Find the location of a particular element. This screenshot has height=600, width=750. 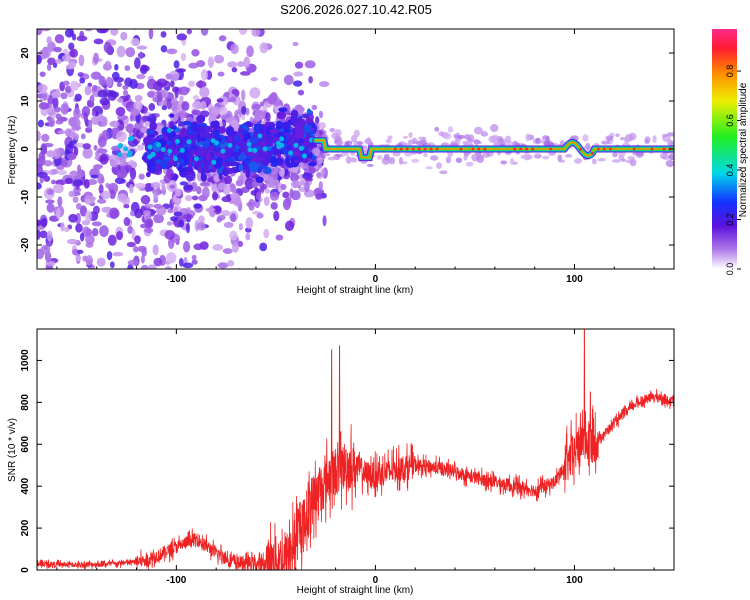

page-title: S206.2026.027.10.42.R05 is located at coordinates (356, 9).